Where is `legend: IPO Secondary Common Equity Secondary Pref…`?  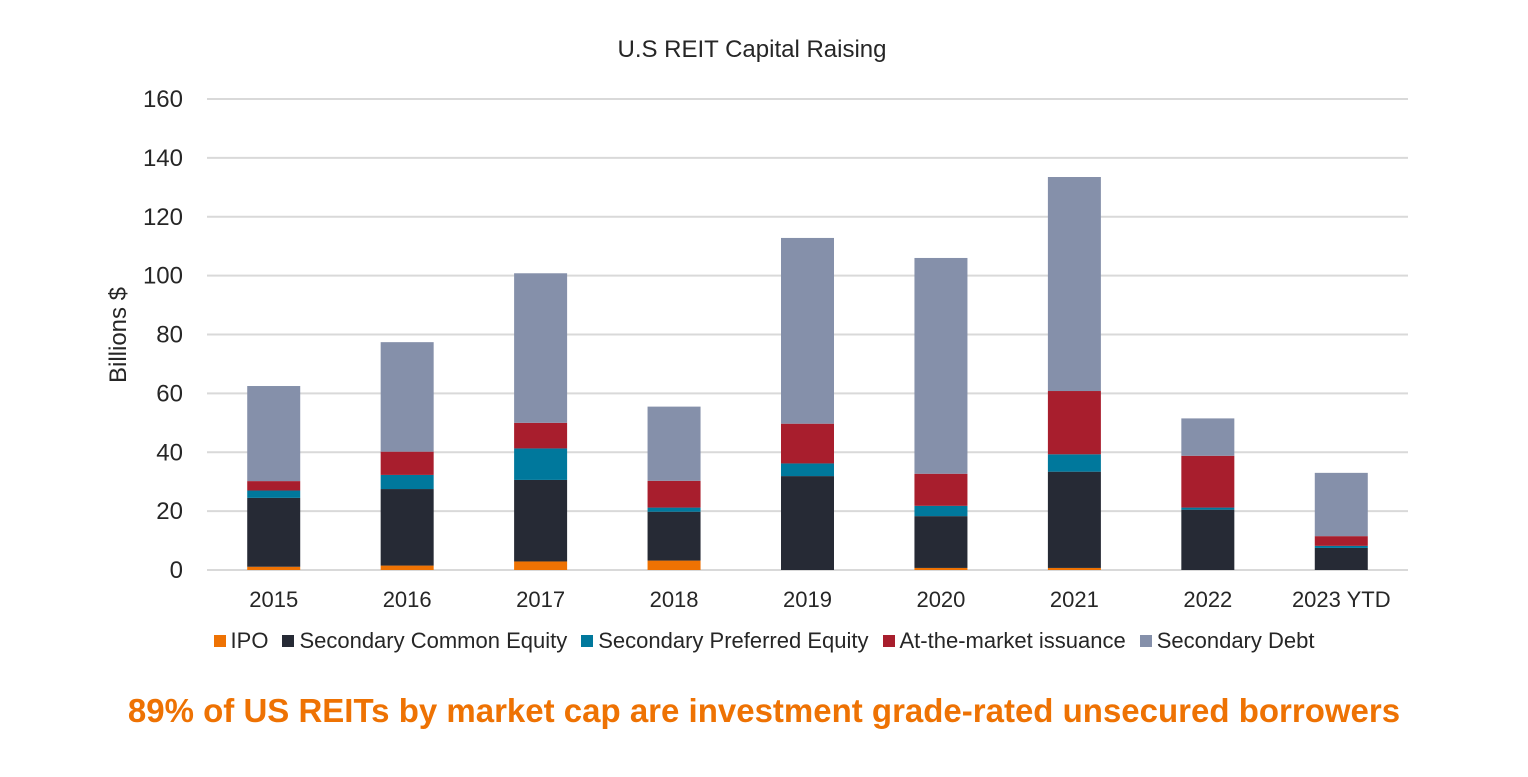 legend: IPO Secondary Common Equity Secondary Pref… is located at coordinates (764, 641).